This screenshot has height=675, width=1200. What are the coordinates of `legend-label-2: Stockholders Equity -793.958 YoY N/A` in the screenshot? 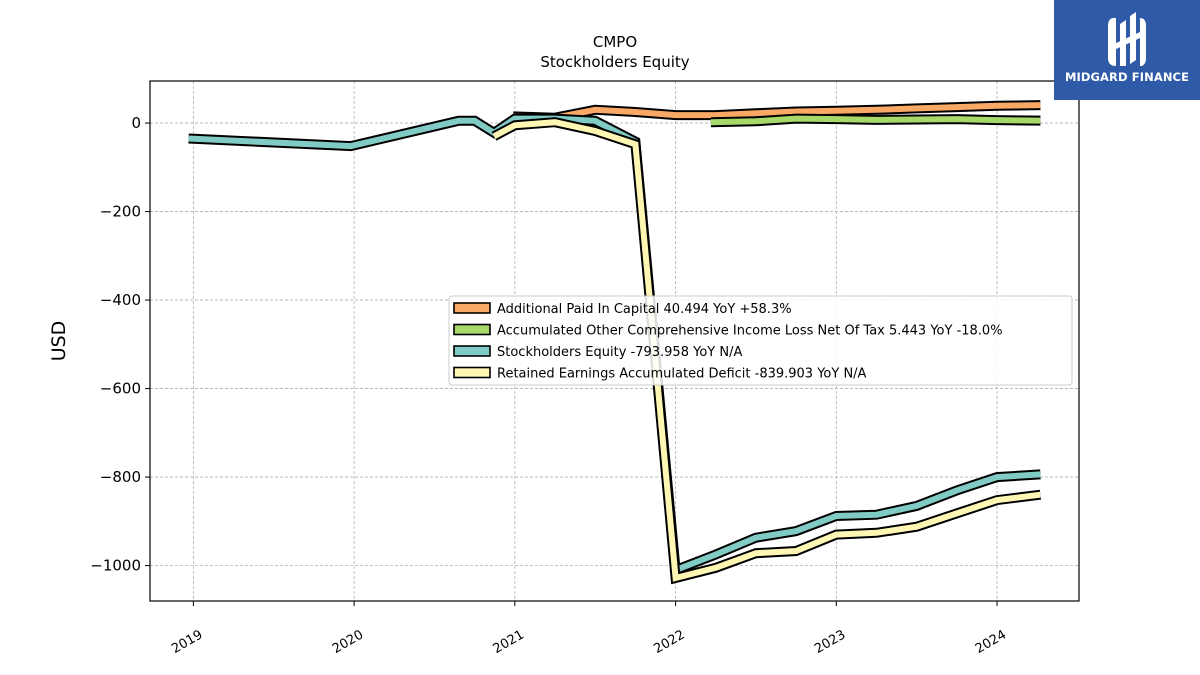 It's located at (619, 352).